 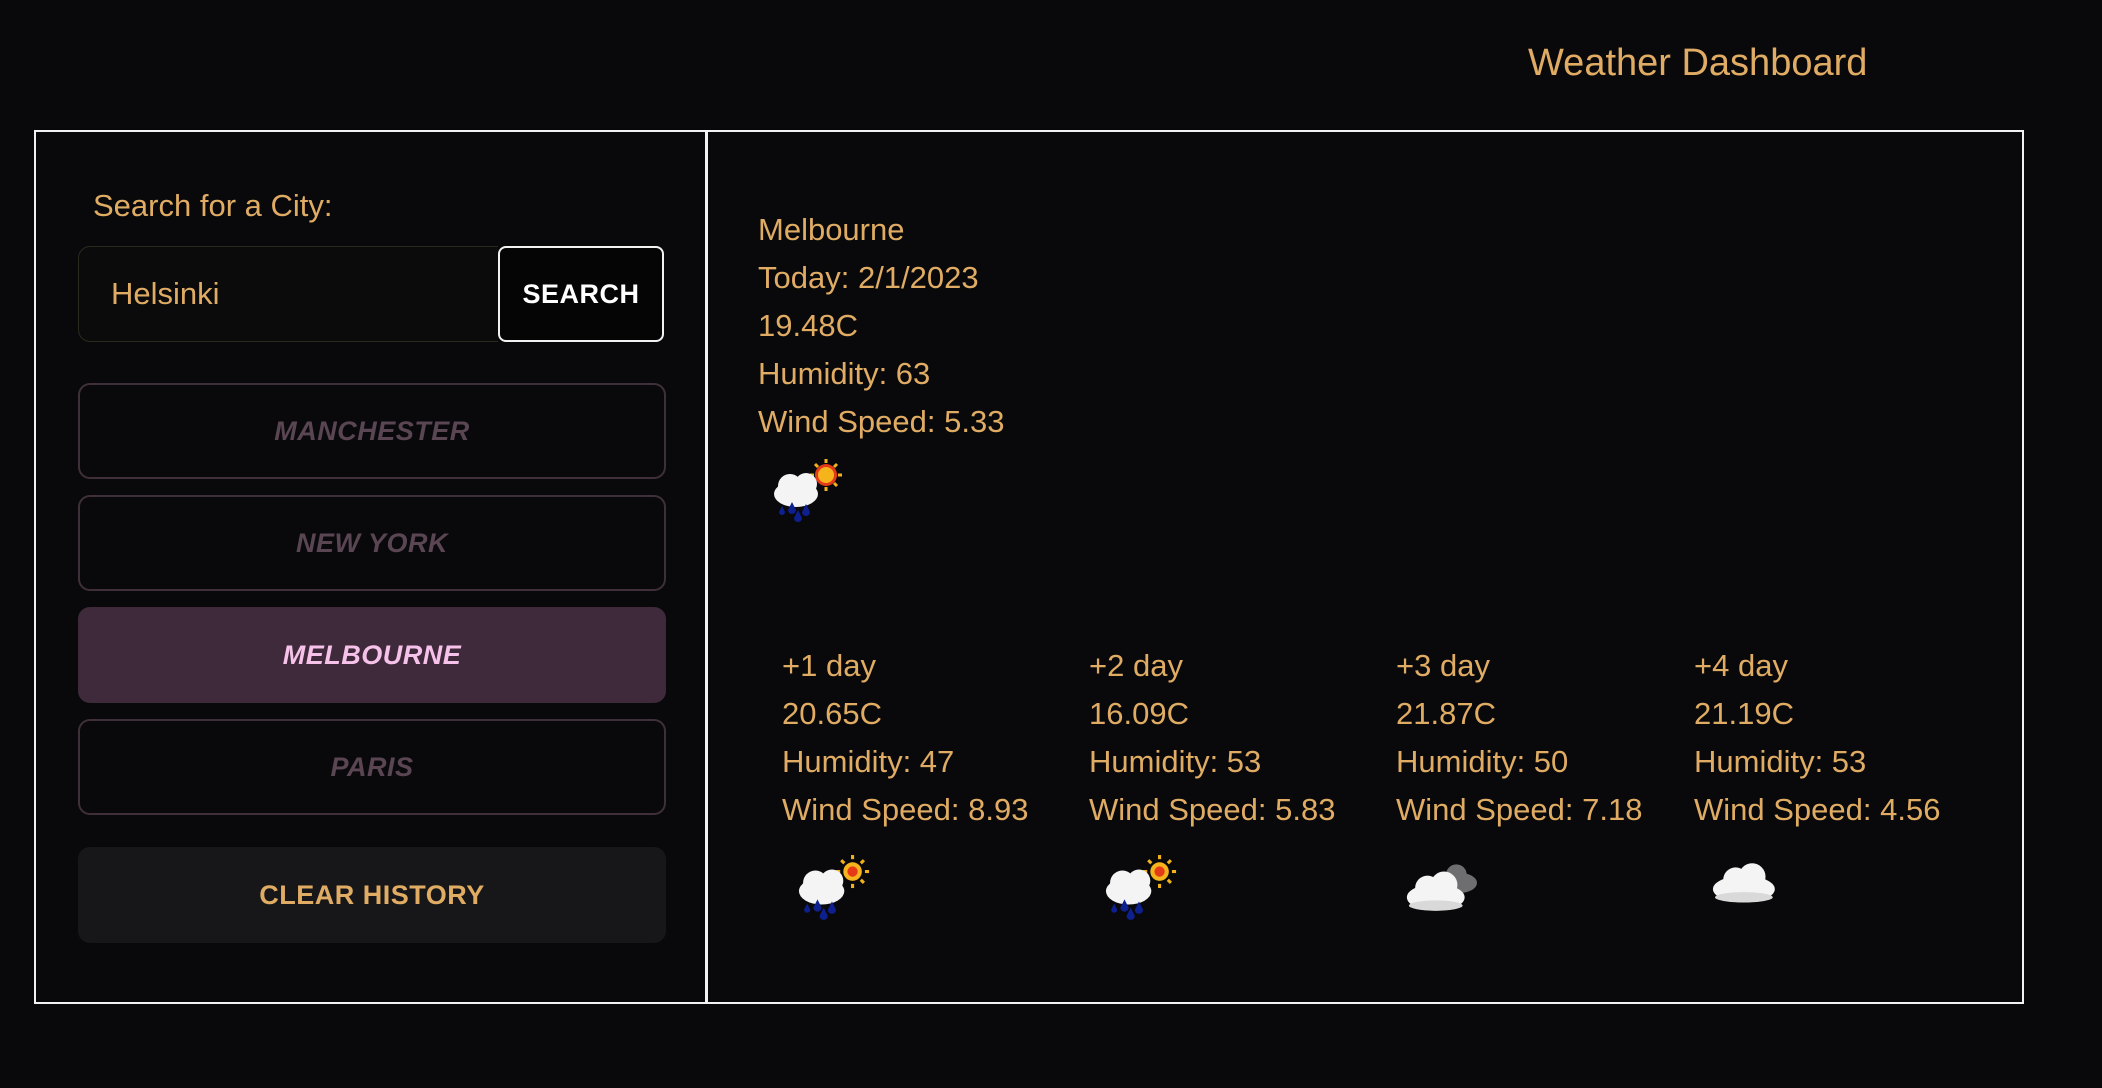 What do you see at coordinates (1519, 809) in the screenshot?
I see `forecast-wind: Wind Speed: 7.18` at bounding box center [1519, 809].